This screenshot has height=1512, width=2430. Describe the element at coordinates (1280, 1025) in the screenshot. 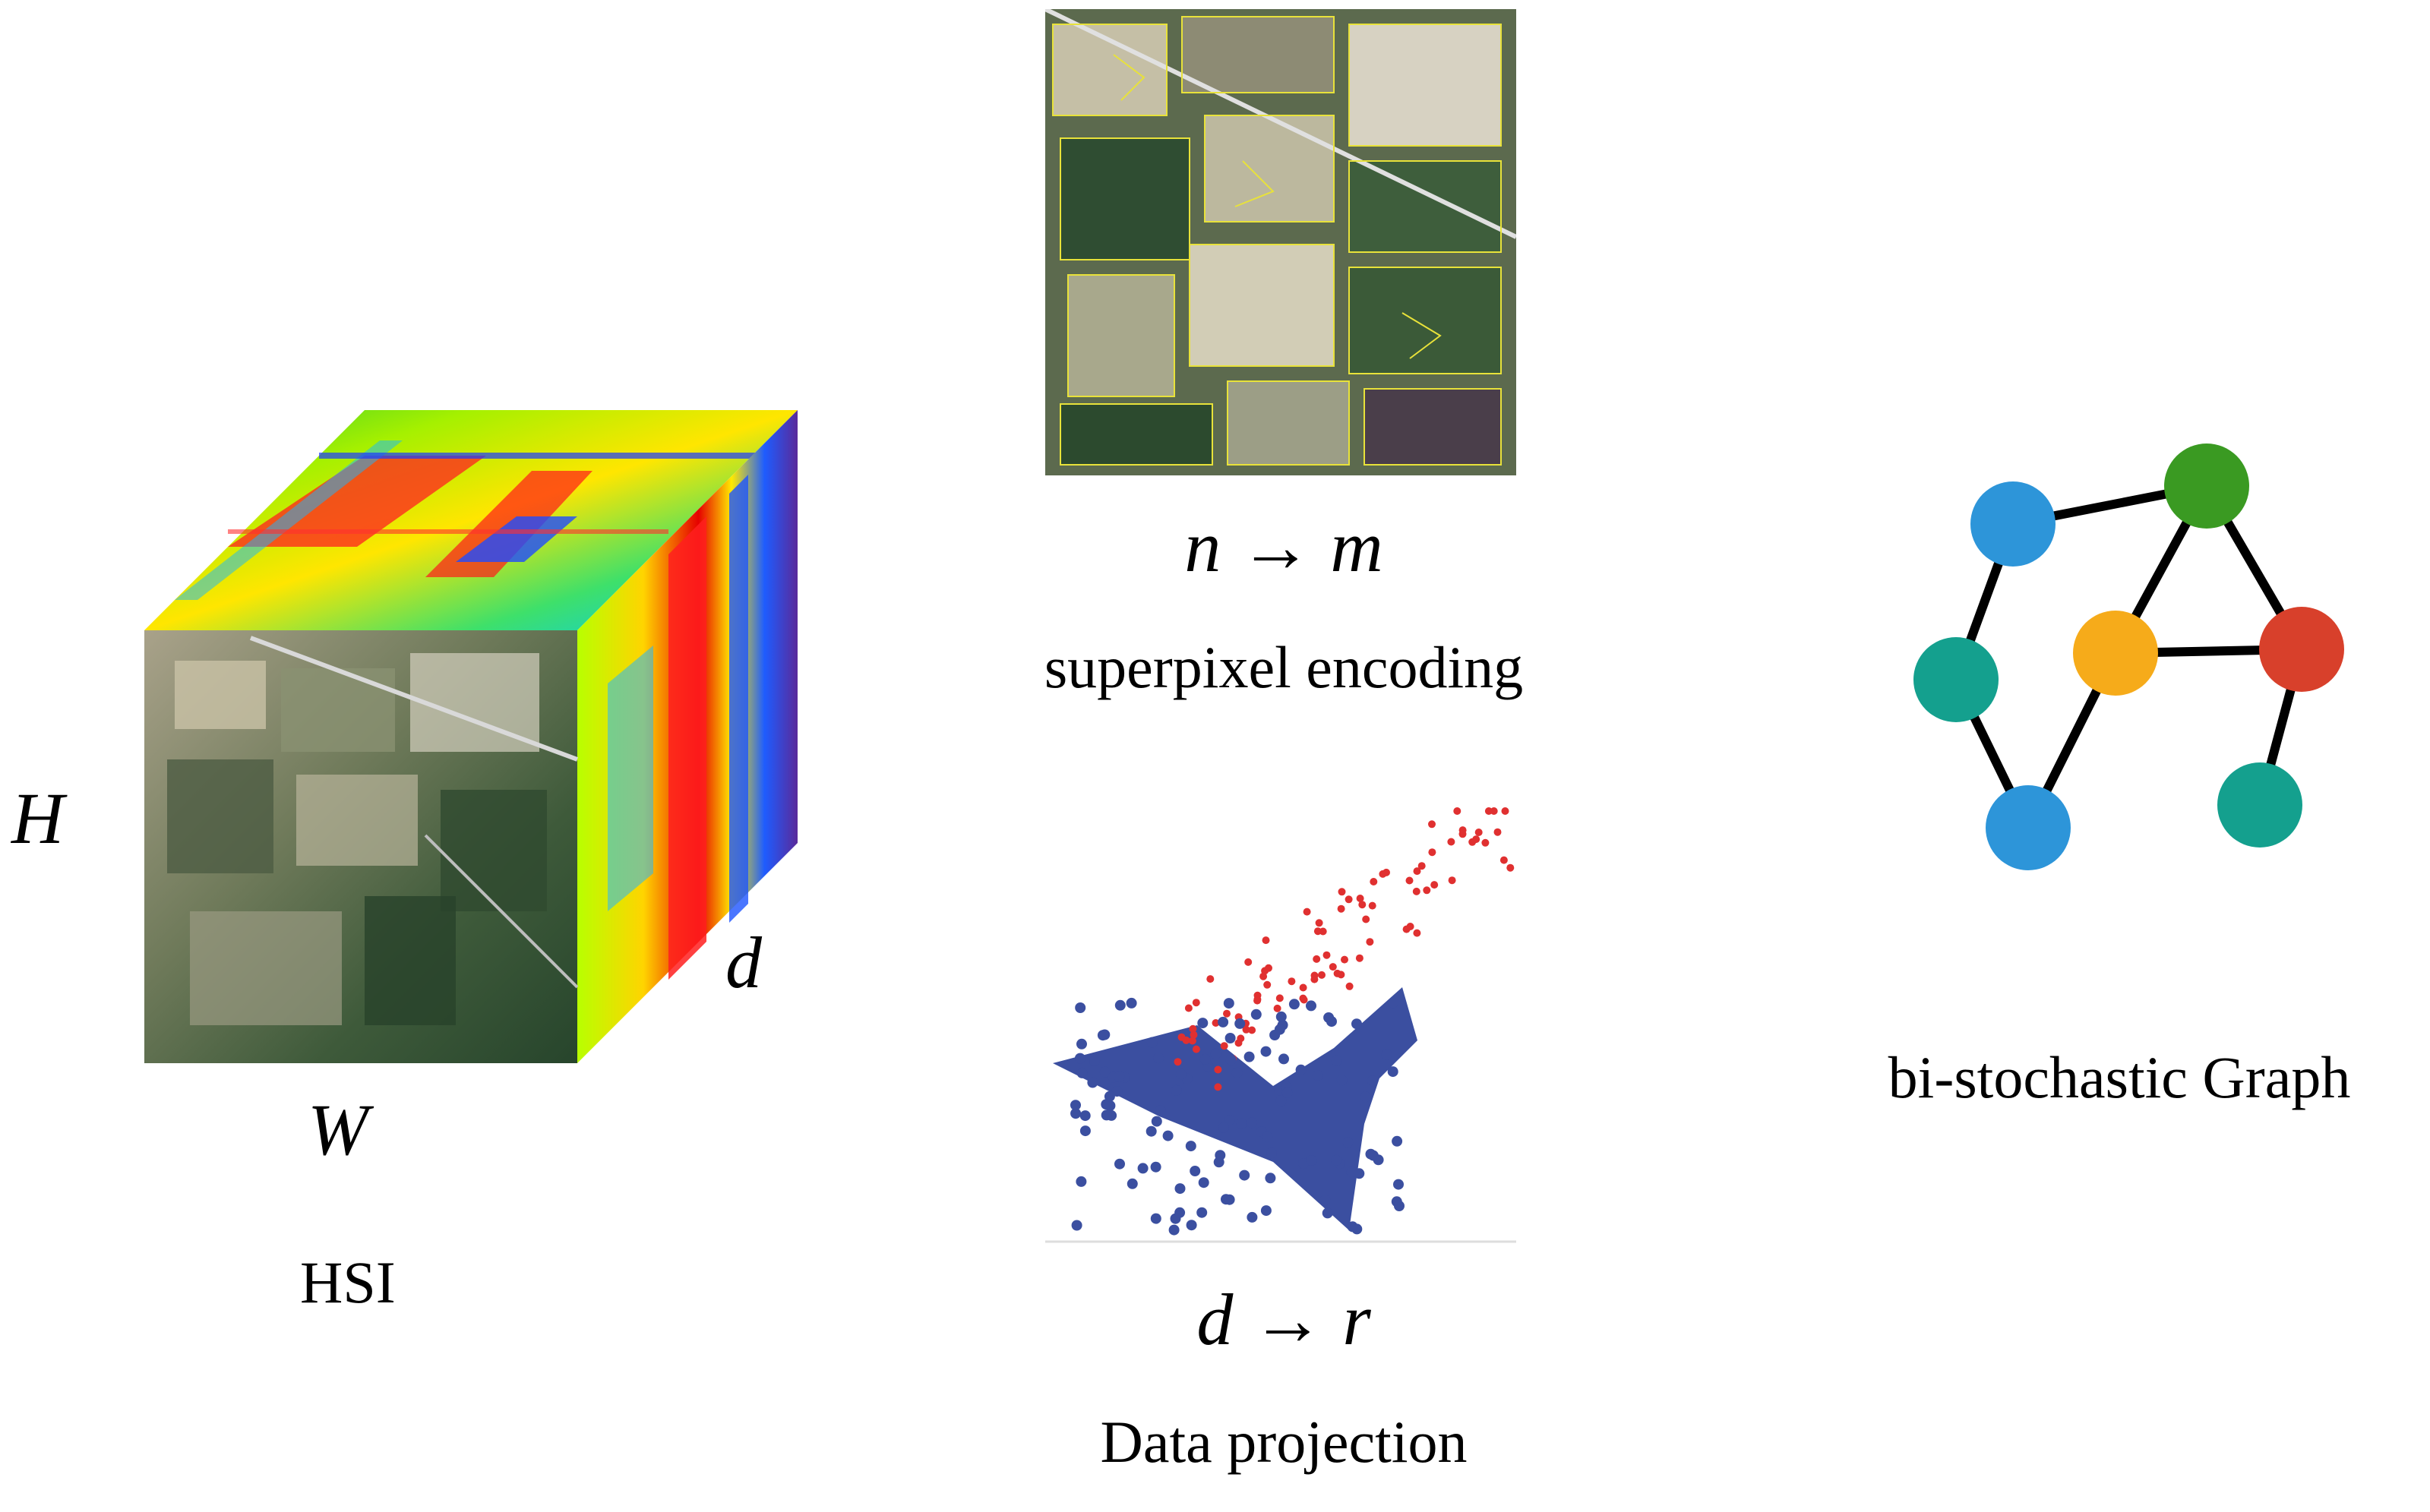

I see `projection-scatter` at that location.